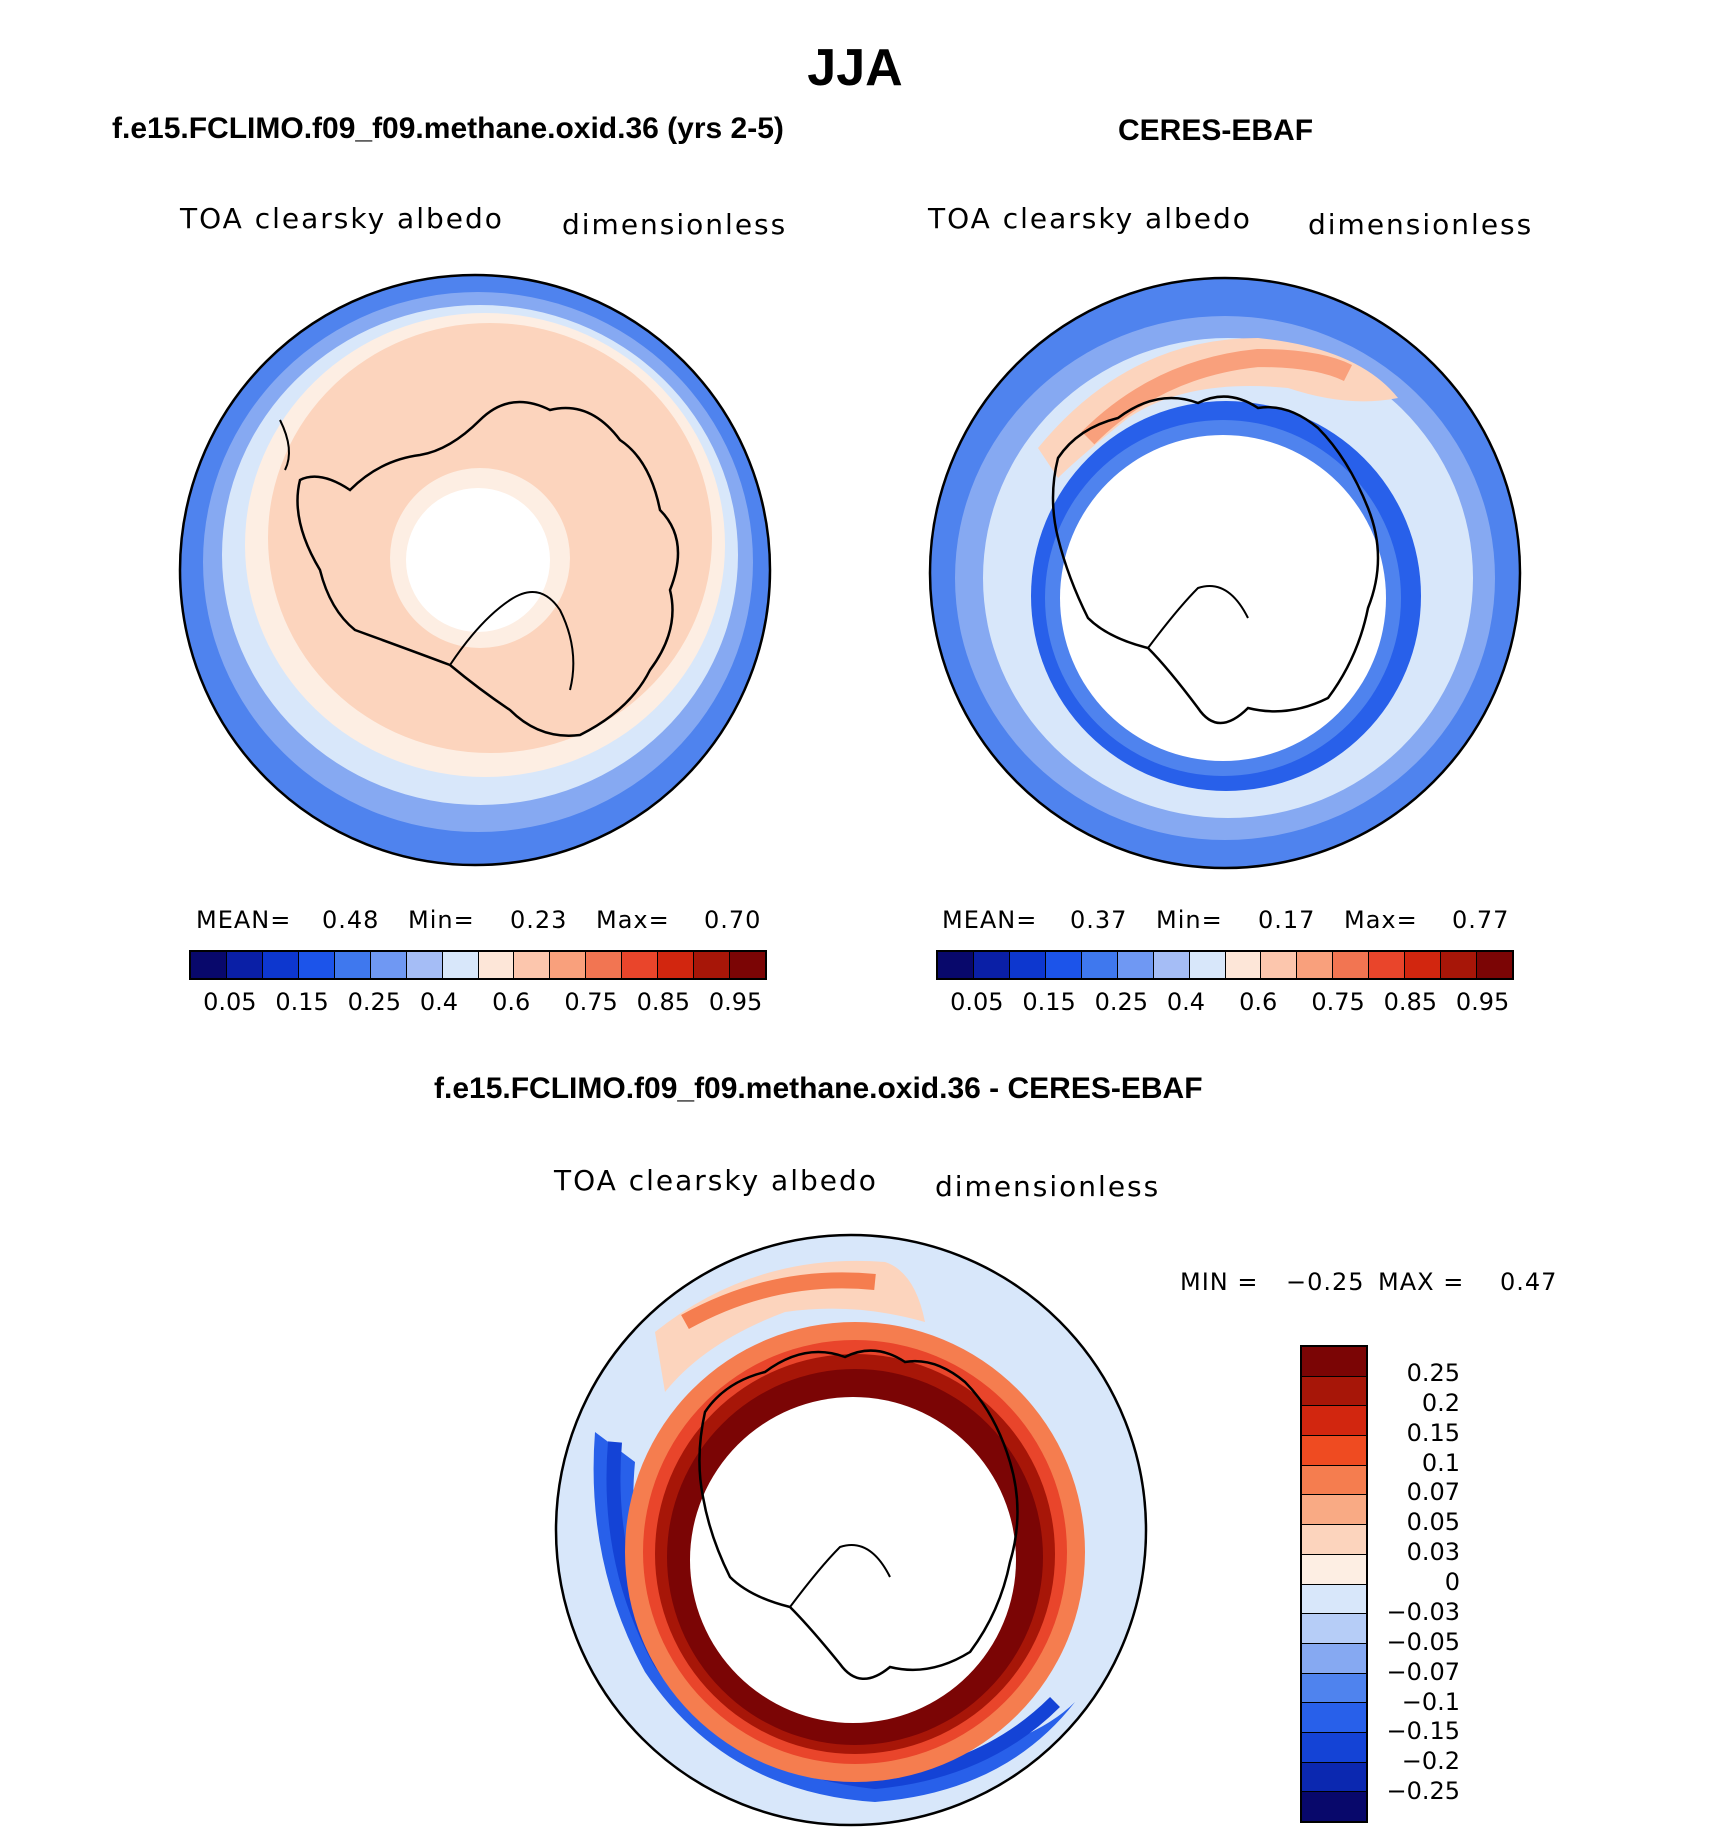  What do you see at coordinates (1423, 1641) in the screenshot?
I see `diff-colorbar-tick-label: −0.05` at bounding box center [1423, 1641].